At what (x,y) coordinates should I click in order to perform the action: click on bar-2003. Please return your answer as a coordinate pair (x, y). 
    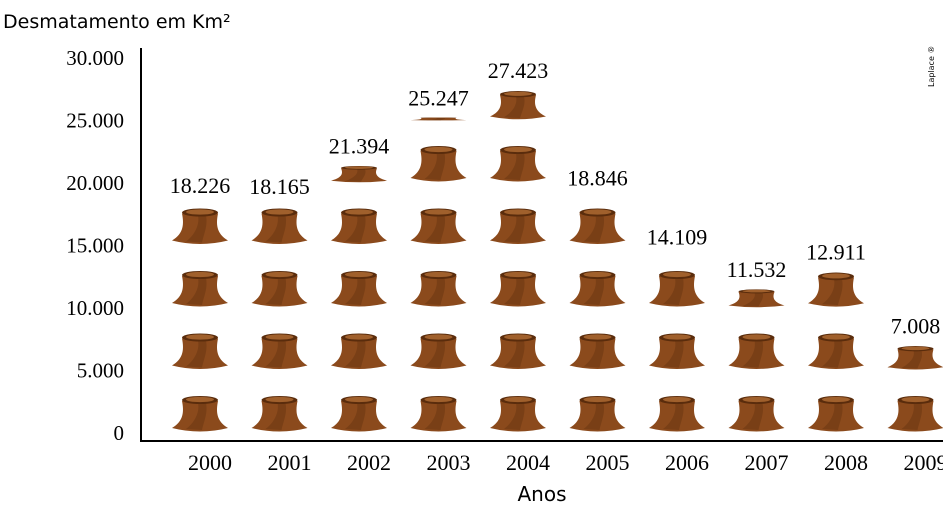
    Looking at the image, I should click on (438, 274).